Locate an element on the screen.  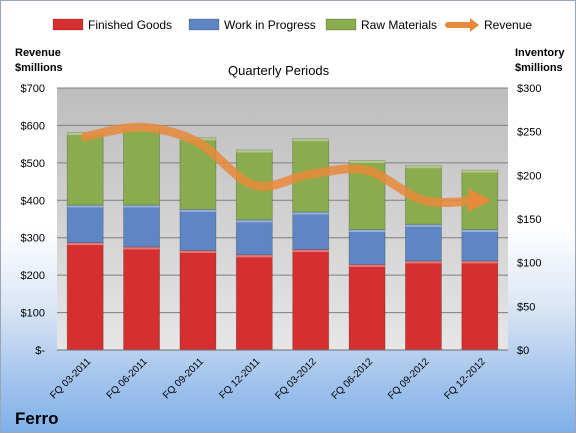
x-tick-label: FQ 12-2012 is located at coordinates (465, 379).